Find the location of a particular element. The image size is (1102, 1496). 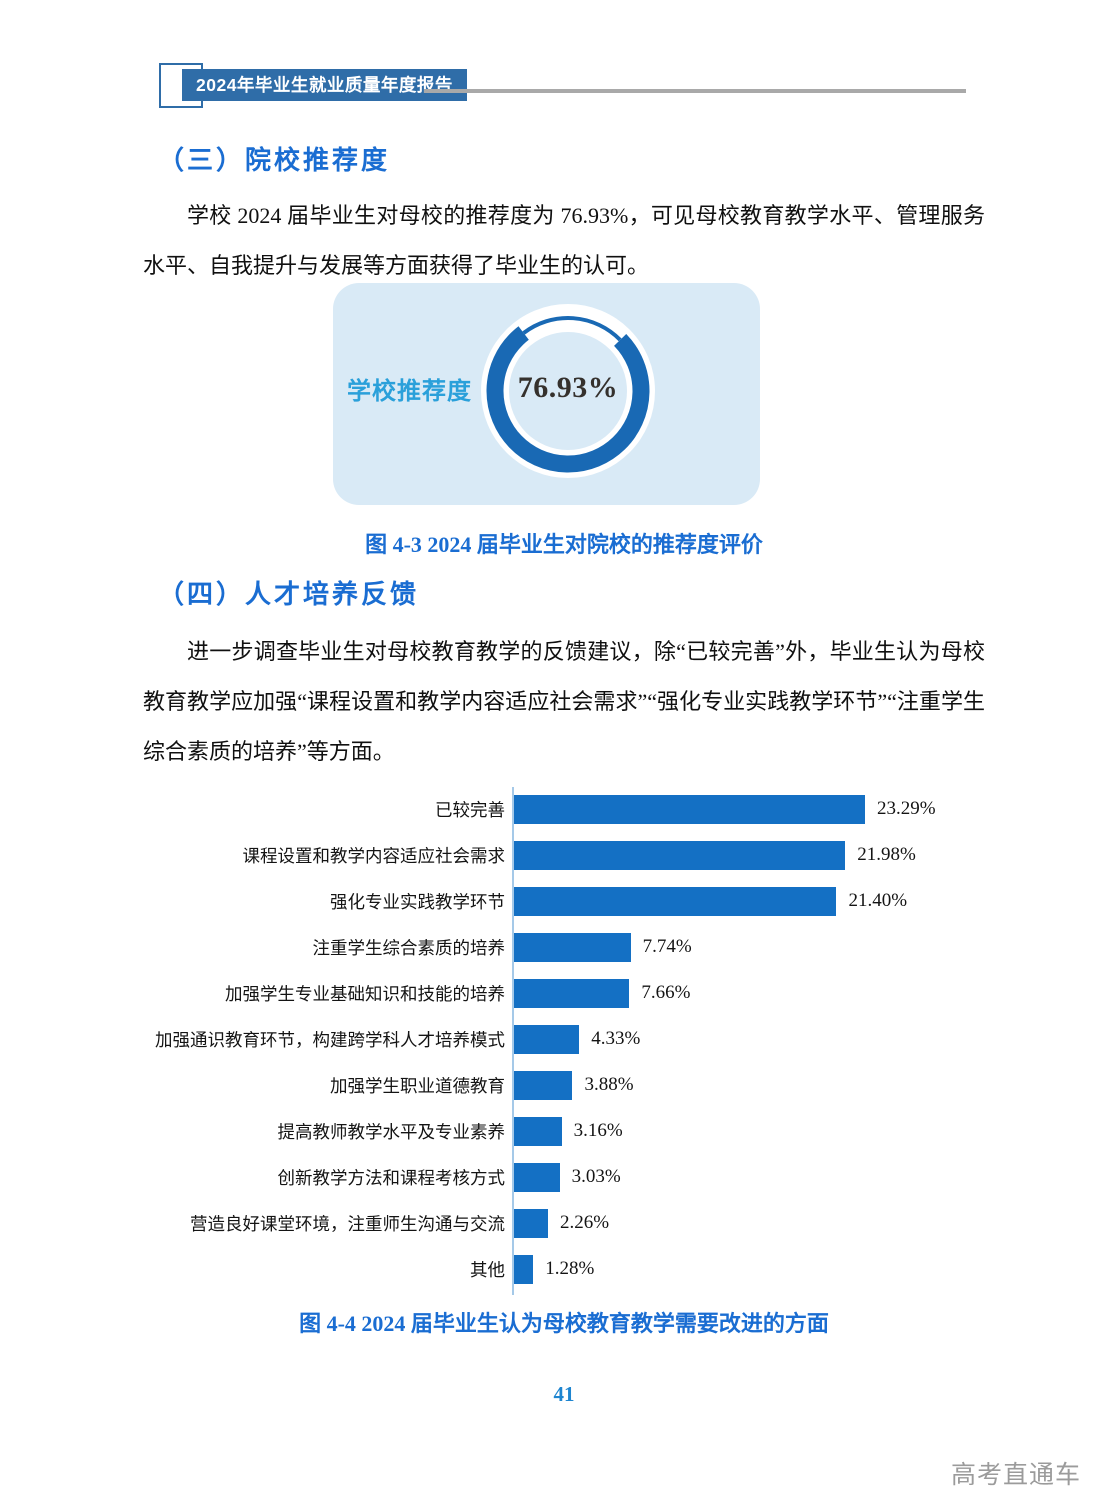

bar-value-label: 7.66% is located at coordinates (666, 992).